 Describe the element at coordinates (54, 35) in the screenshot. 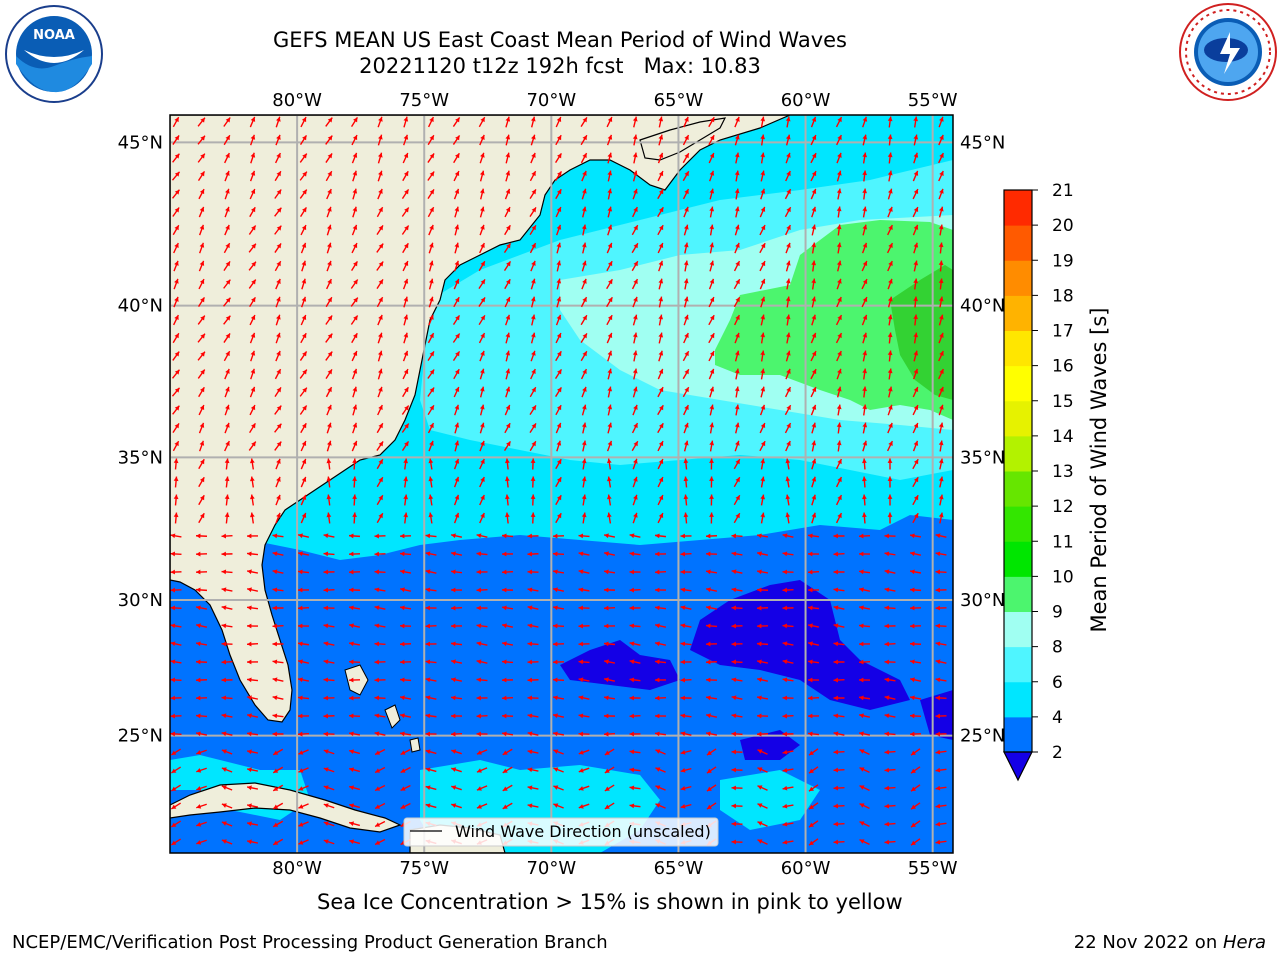

I see `noaa-logo-text: NOAA` at that location.